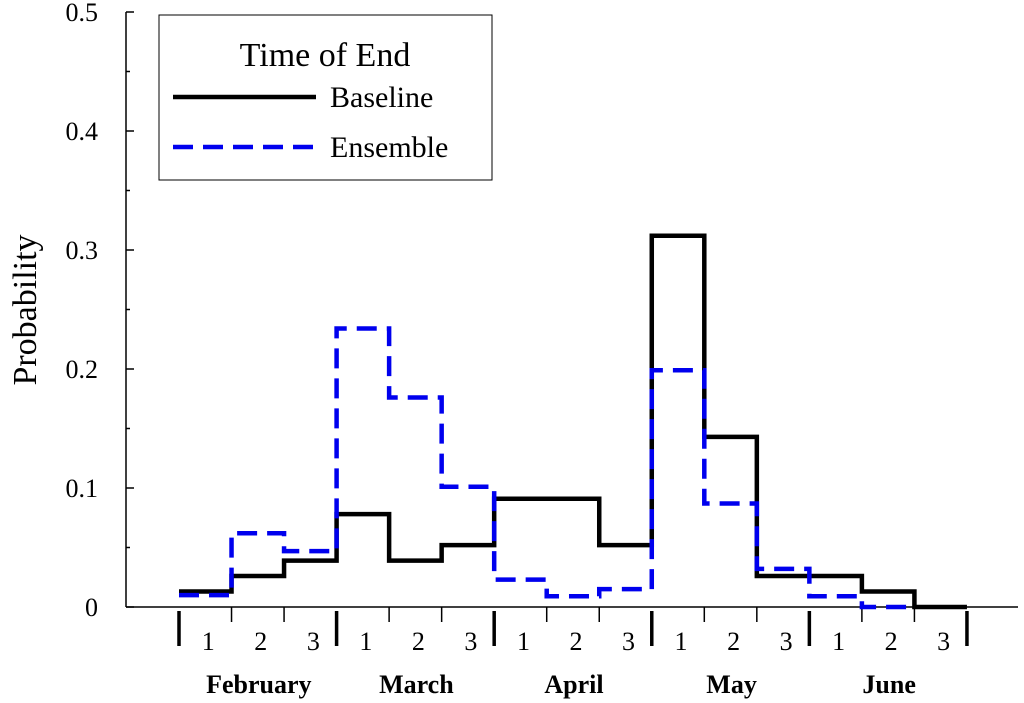 This screenshot has width=1024, height=703. Describe the element at coordinates (82, 131) in the screenshot. I see `y-tick-label: 0.4` at that location.